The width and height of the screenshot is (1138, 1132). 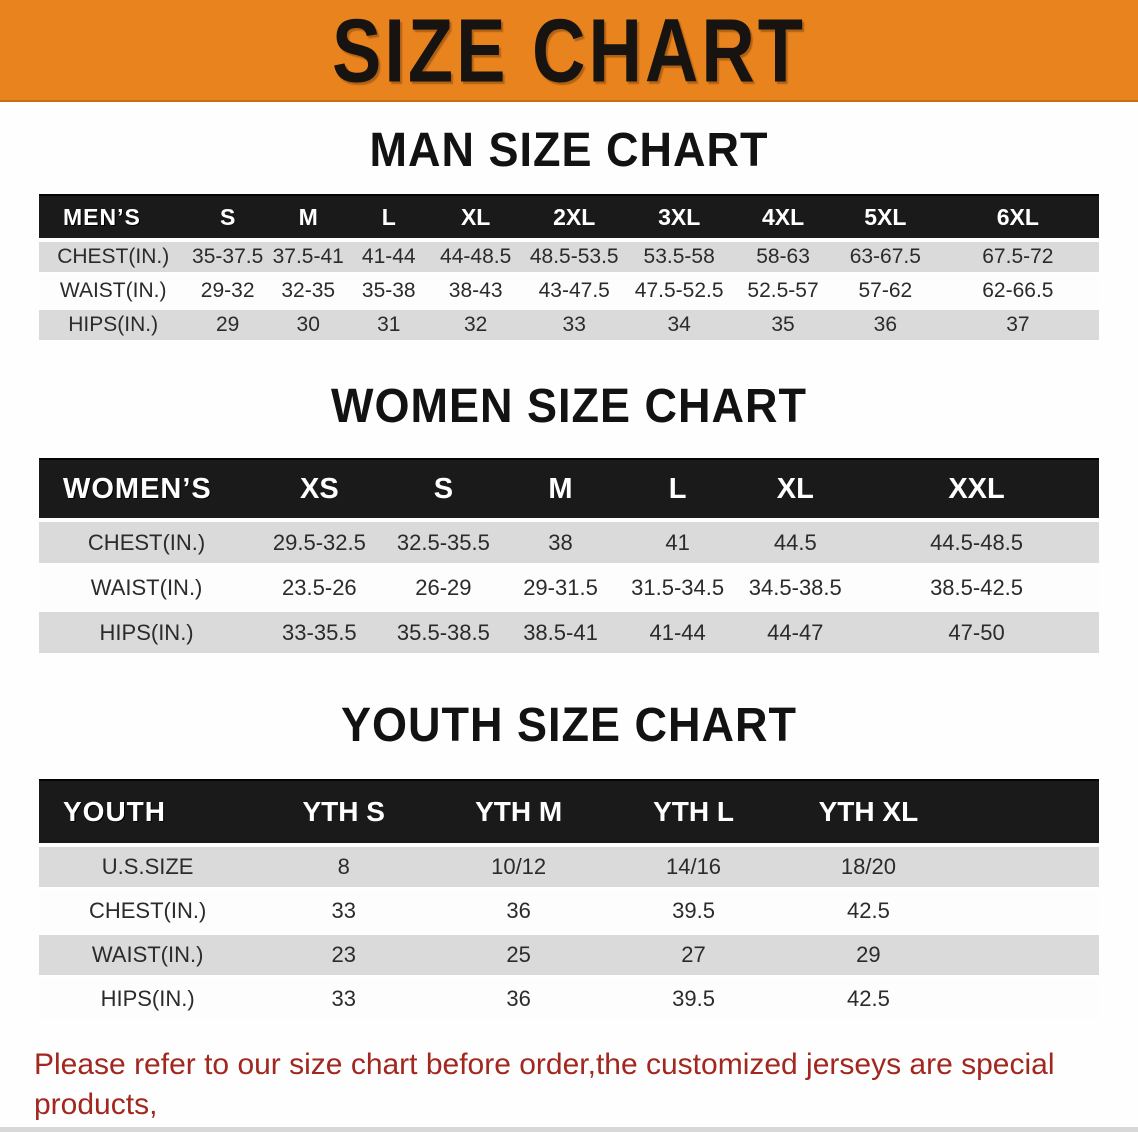 What do you see at coordinates (344, 955) in the screenshot?
I see `table-cell: 23` at bounding box center [344, 955].